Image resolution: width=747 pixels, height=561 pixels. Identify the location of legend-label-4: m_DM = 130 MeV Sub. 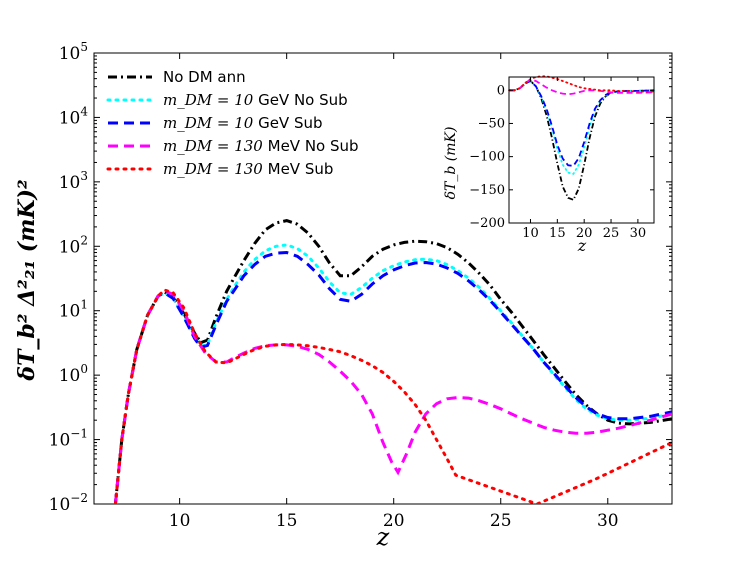
(248, 169).